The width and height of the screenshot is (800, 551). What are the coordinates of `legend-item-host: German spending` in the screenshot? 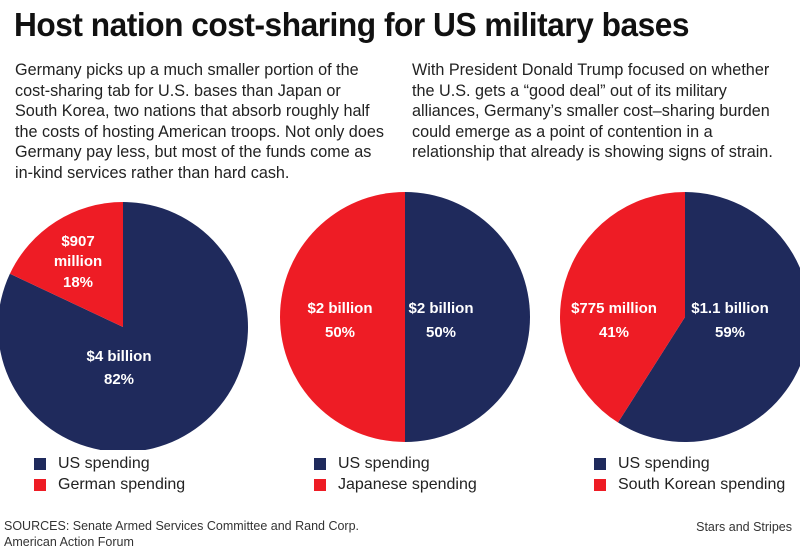 It's located at (109, 484).